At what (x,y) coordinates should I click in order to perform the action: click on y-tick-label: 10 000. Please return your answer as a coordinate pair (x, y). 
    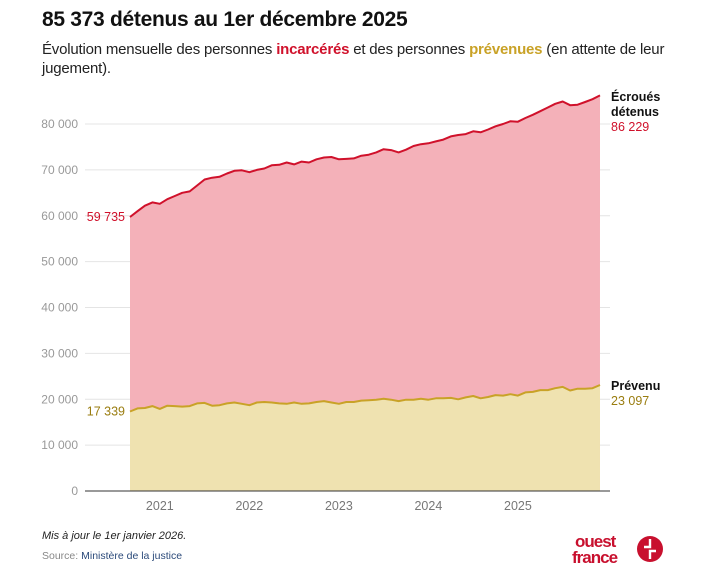
    Looking at the image, I should click on (59, 445).